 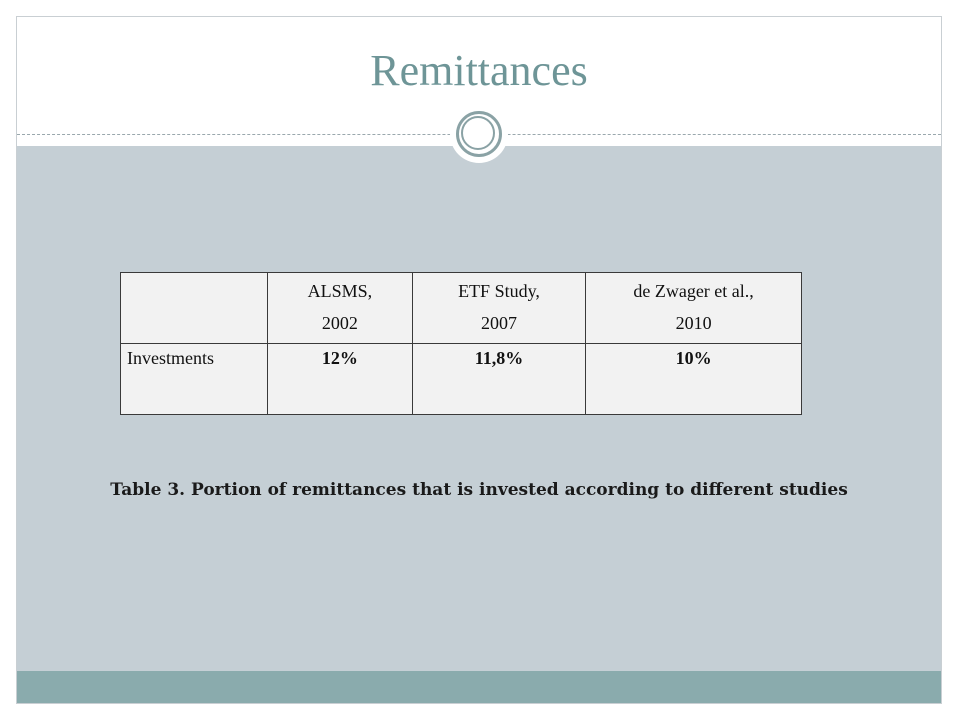 I want to click on table-header-cell-alsms: ALSMS, 2002, so click(x=339, y=308).